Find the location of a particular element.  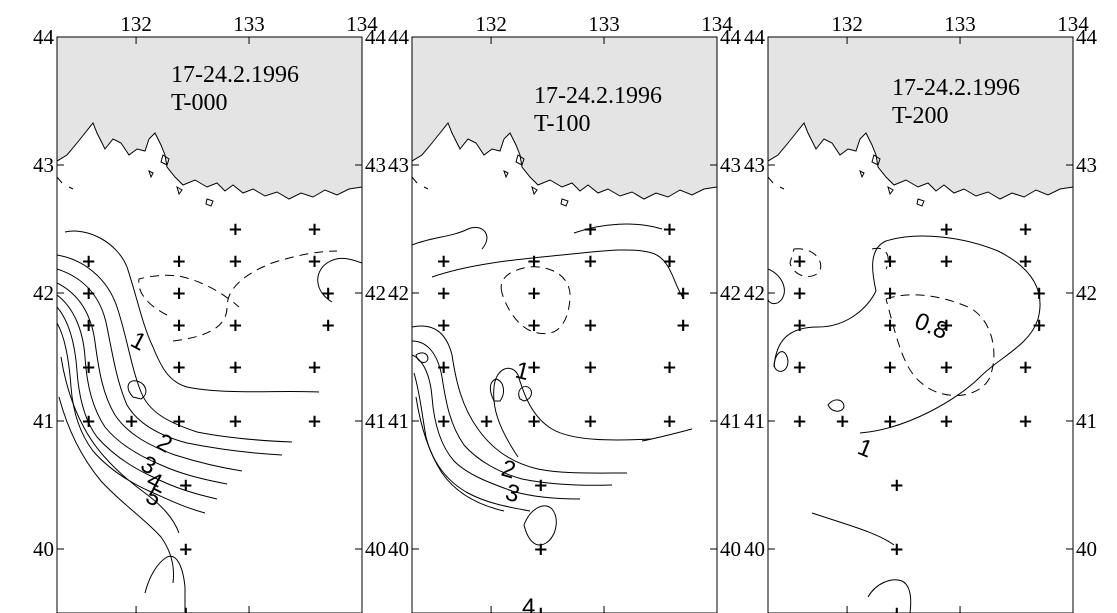

contour-label: 3 is located at coordinates (512, 494).